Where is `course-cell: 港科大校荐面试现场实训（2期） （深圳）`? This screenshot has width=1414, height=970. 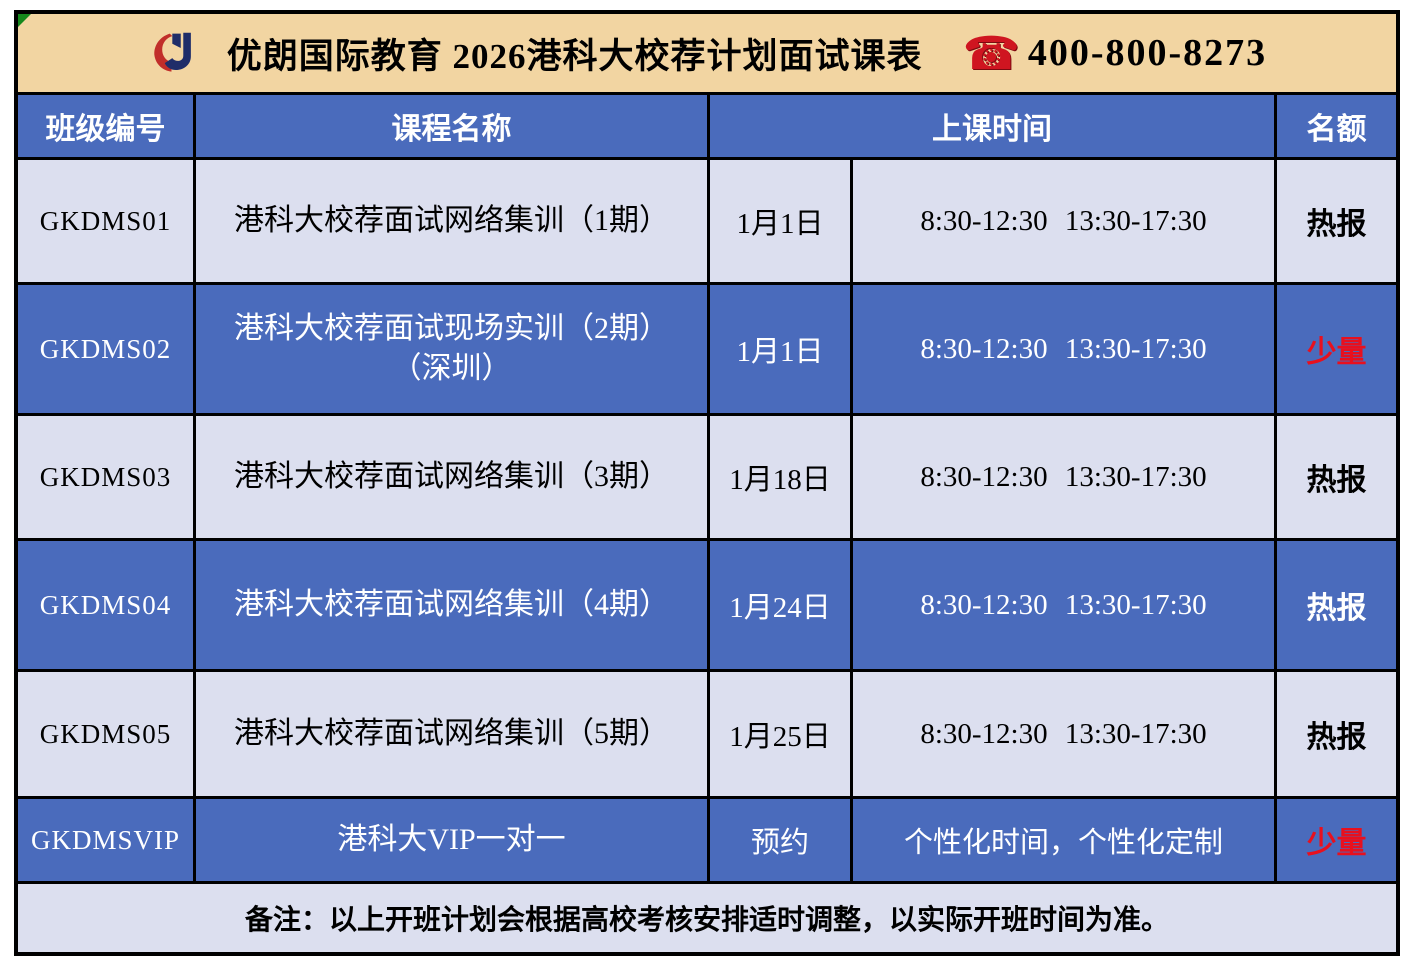
course-cell: 港科大校荐面试现场实训（2期） （深圳） is located at coordinates (453, 349).